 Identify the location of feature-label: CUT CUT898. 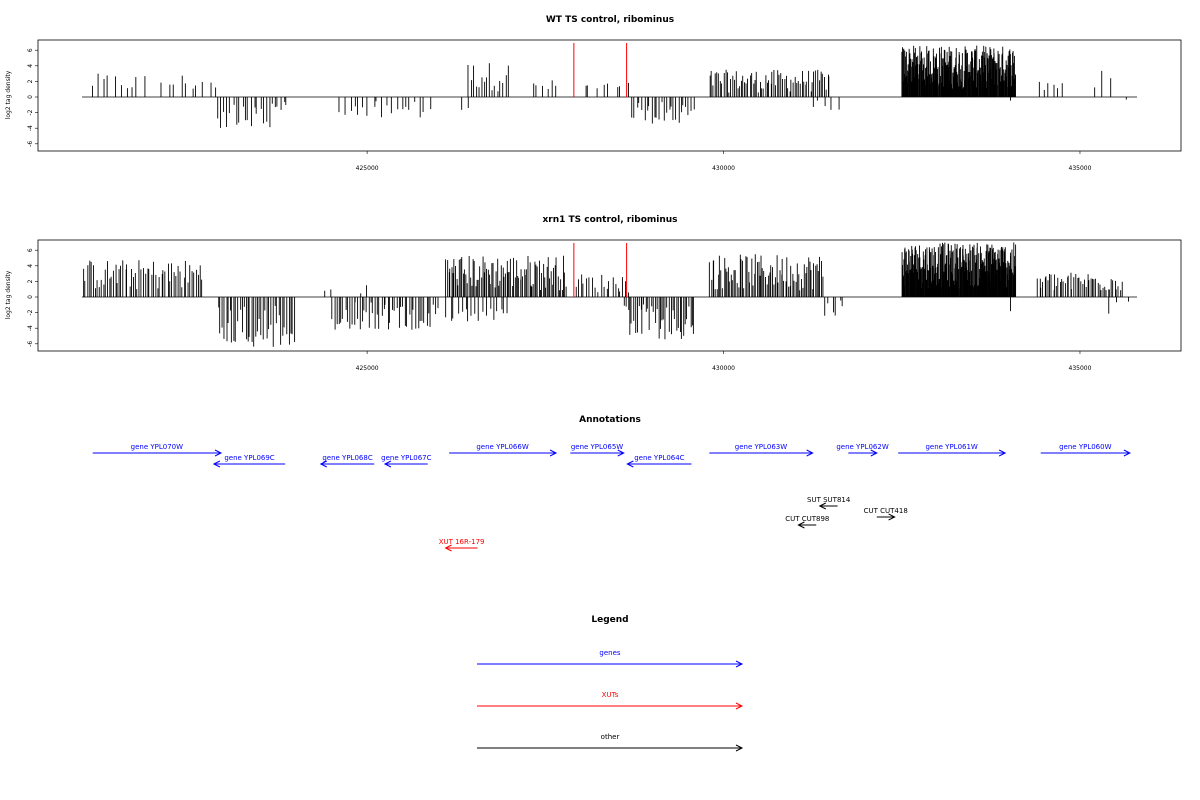
(807, 519).